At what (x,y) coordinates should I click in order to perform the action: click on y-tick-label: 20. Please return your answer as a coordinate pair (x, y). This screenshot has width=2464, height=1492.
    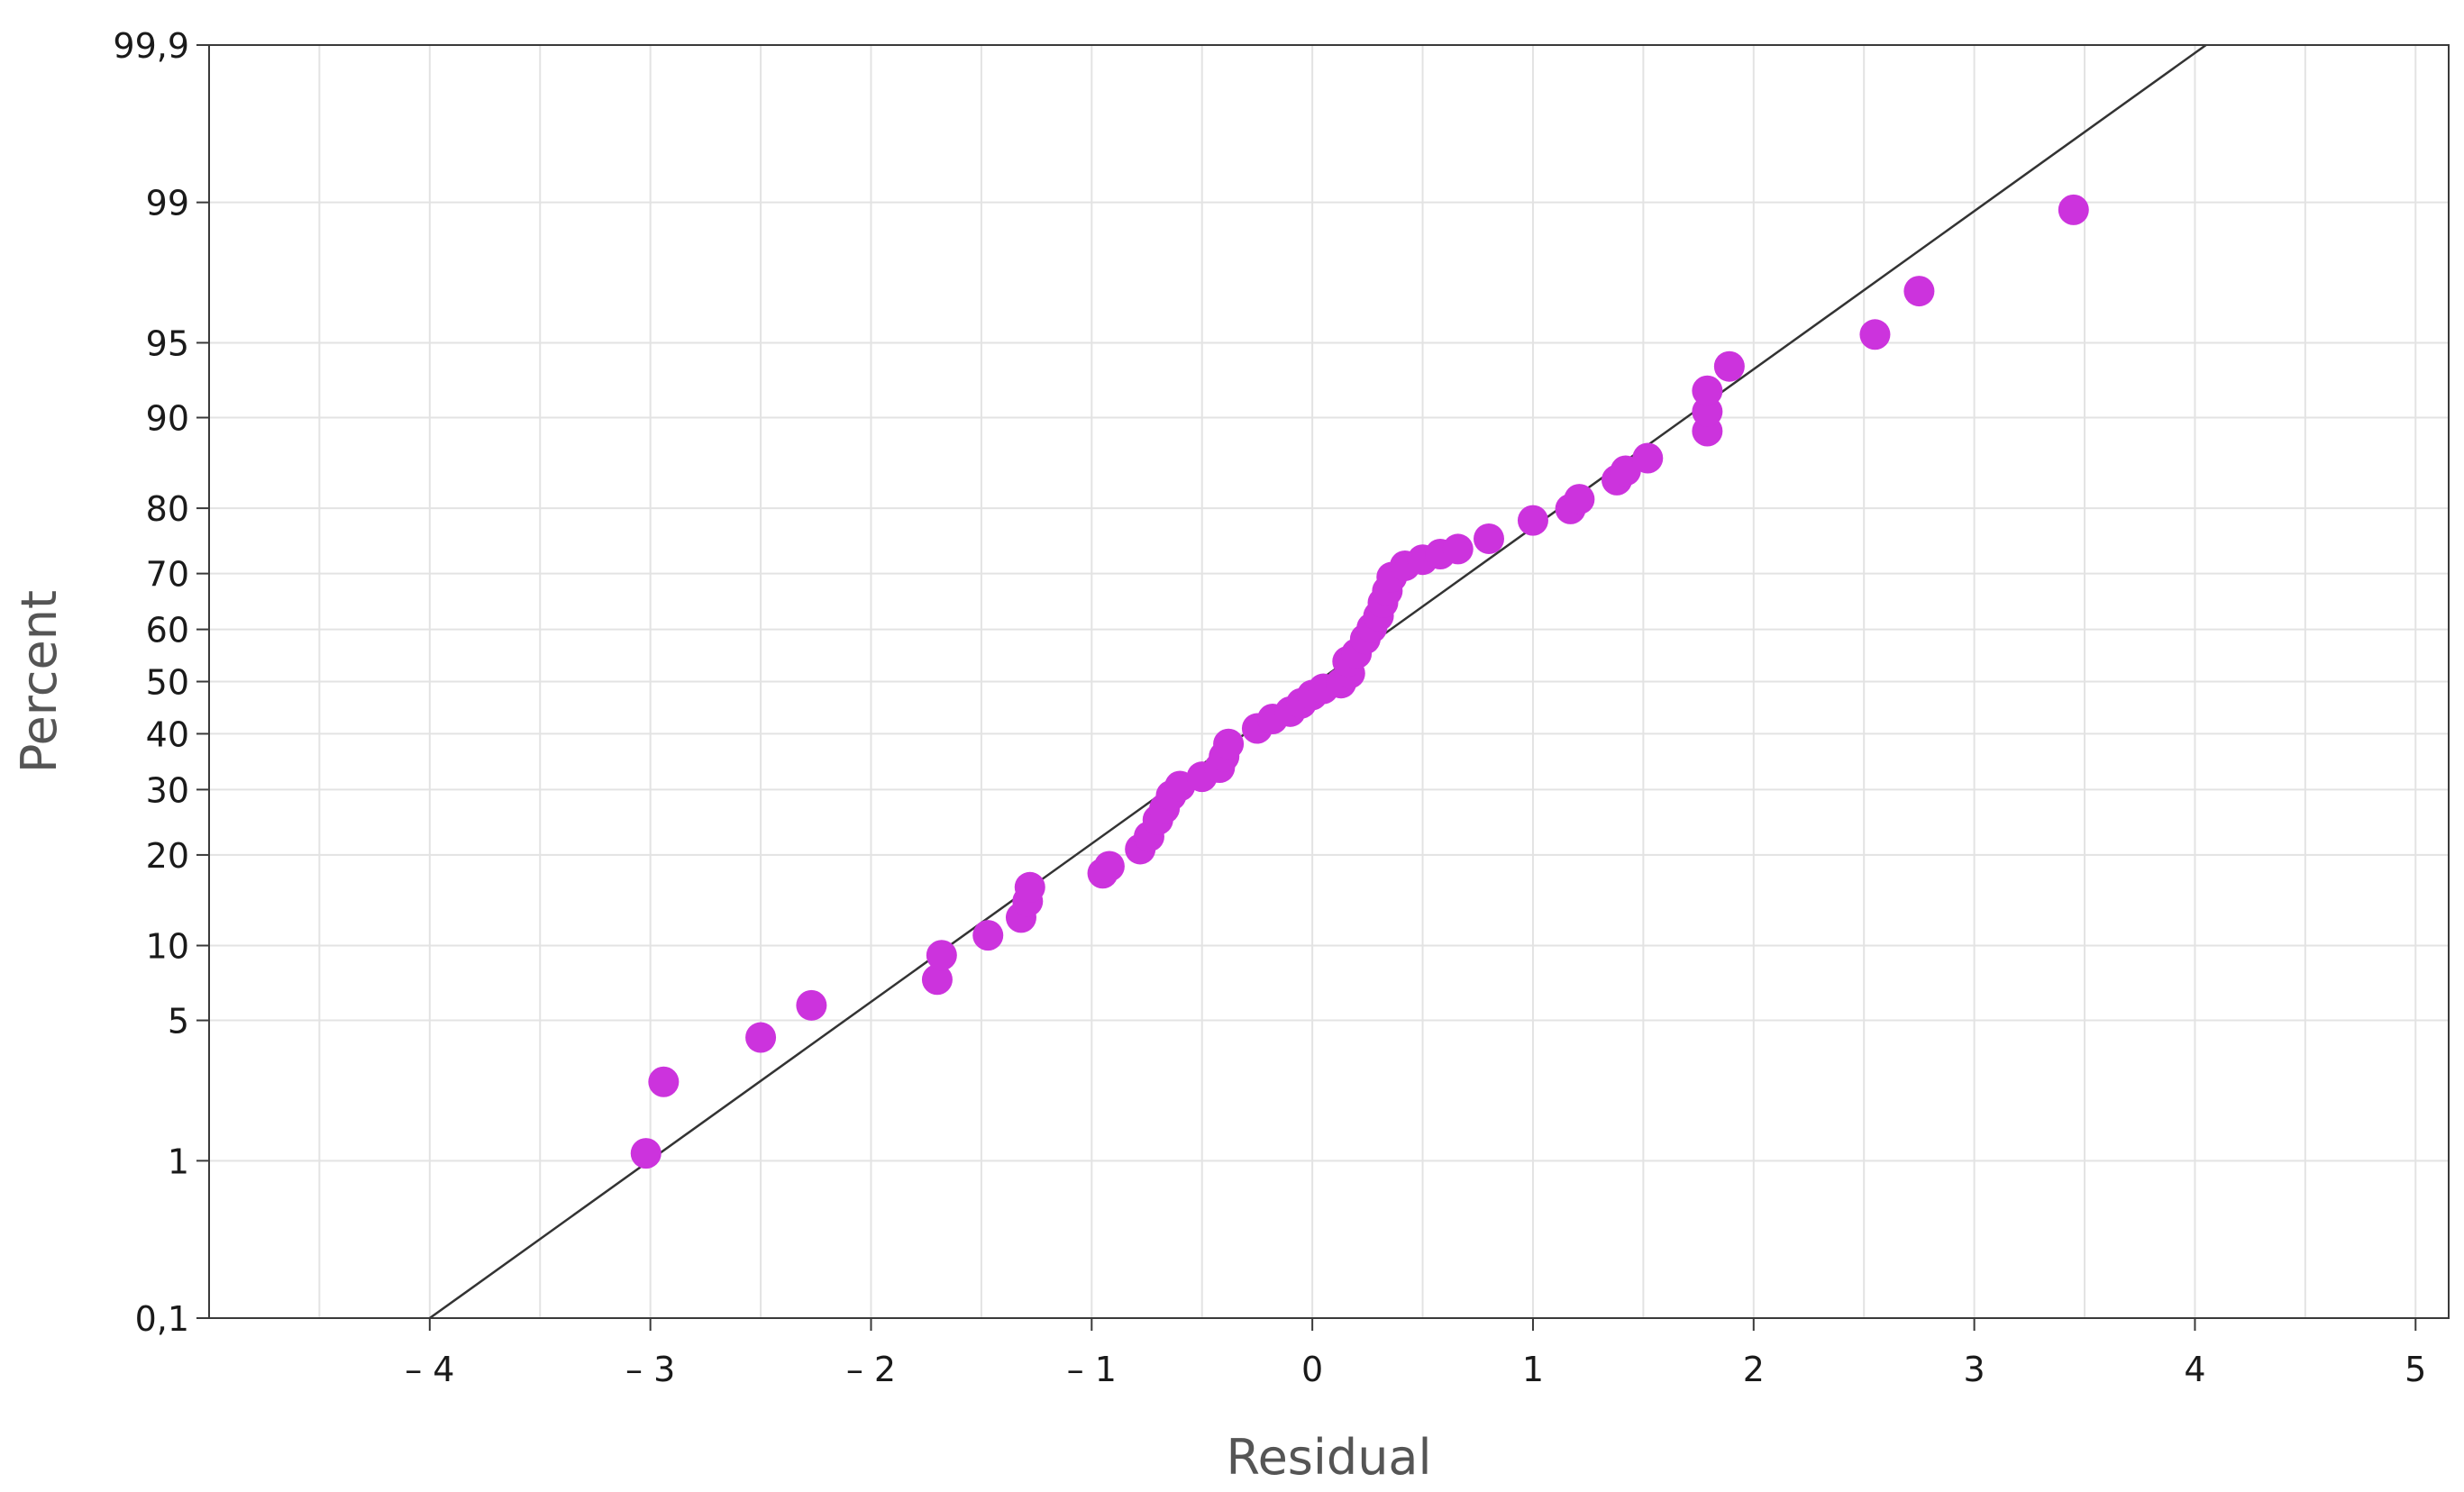
    Looking at the image, I should click on (167, 856).